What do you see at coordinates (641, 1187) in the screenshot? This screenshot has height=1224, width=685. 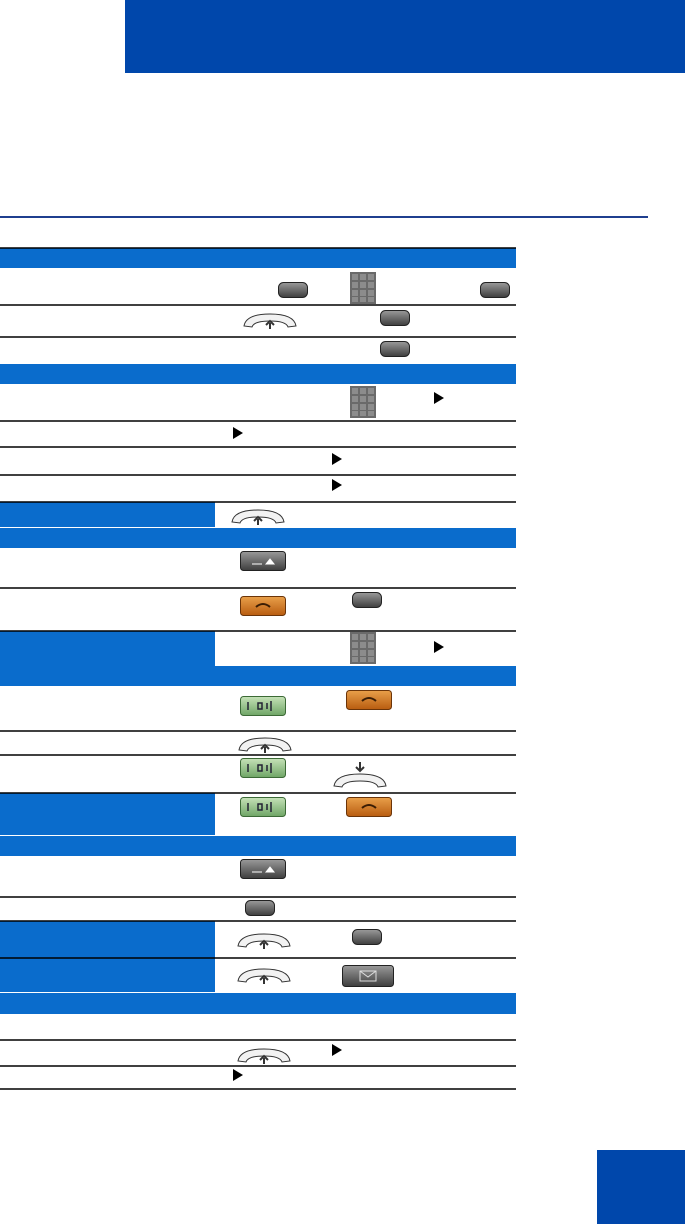 I see `page-number-tab` at bounding box center [641, 1187].